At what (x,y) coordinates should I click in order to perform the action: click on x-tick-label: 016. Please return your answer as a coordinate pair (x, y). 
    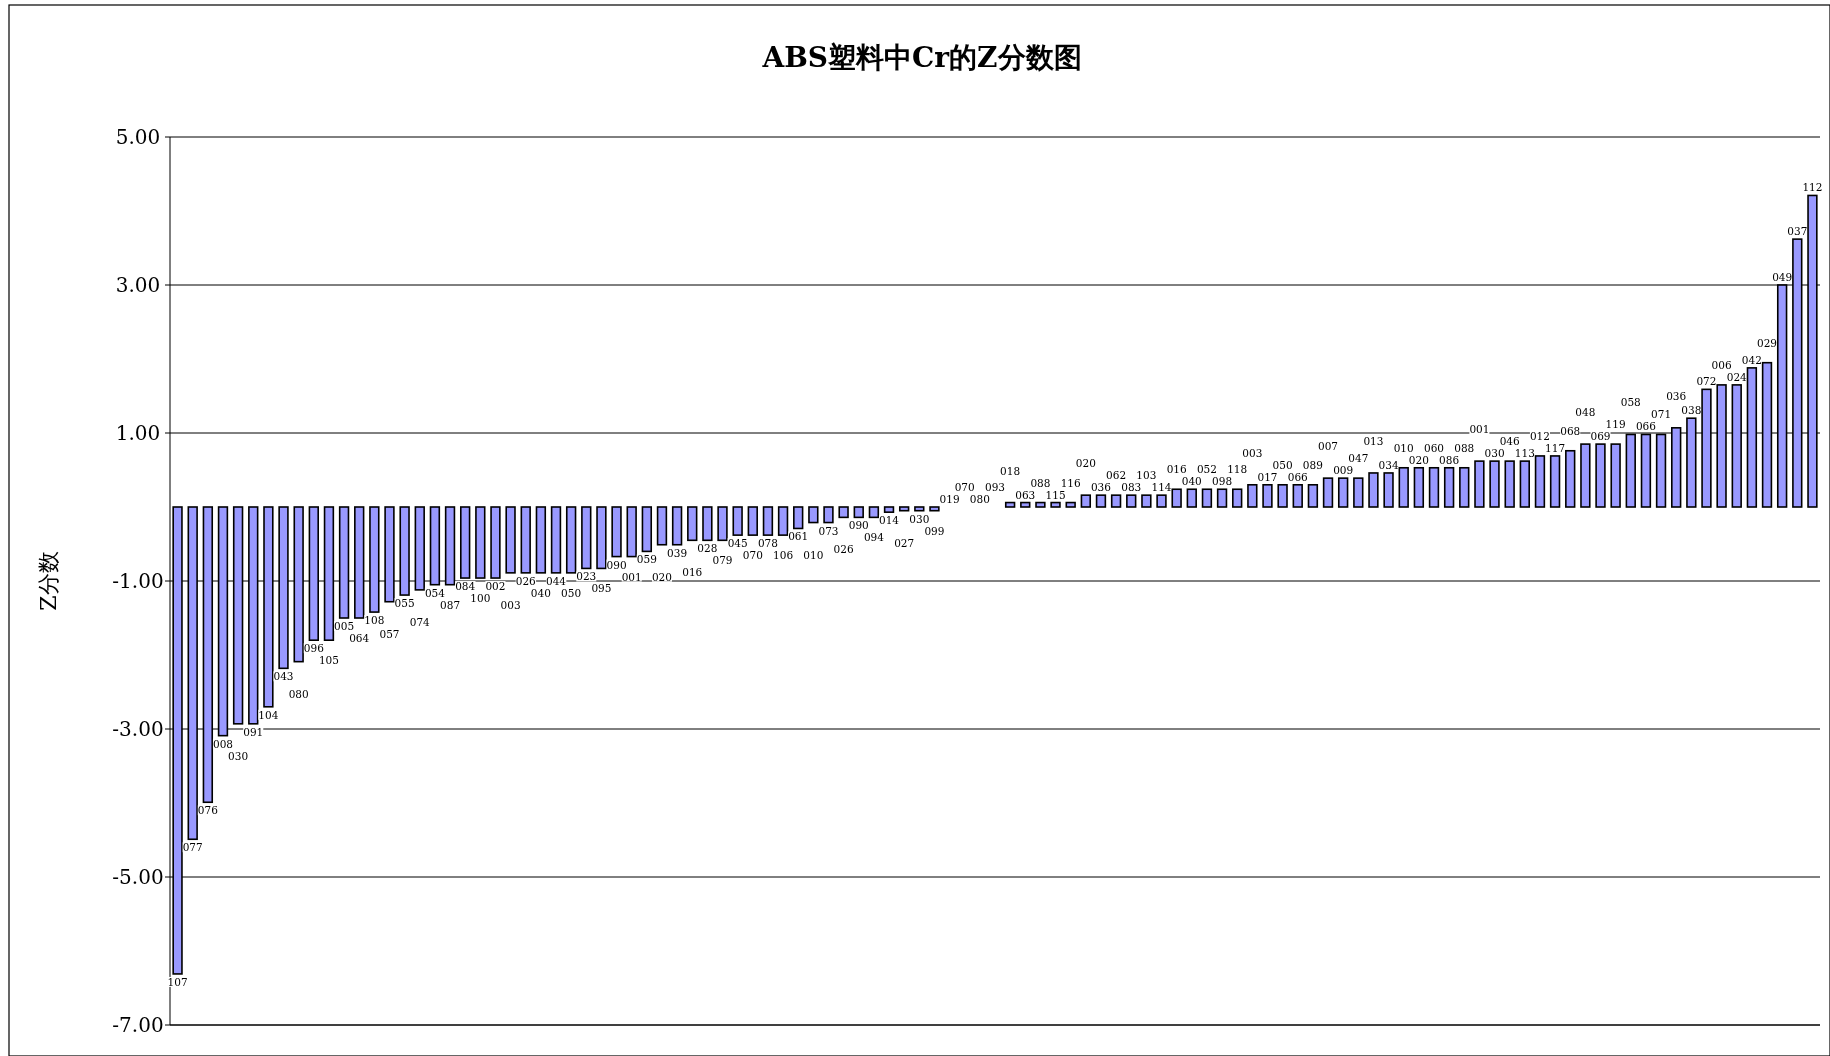
    Looking at the image, I should click on (1176, 469).